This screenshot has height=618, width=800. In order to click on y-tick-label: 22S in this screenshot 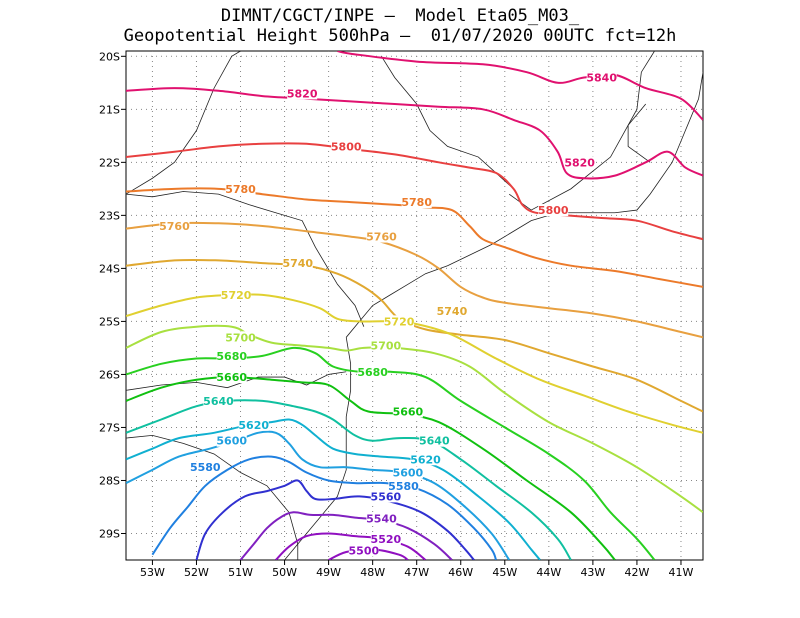, I will do `click(109, 162)`.